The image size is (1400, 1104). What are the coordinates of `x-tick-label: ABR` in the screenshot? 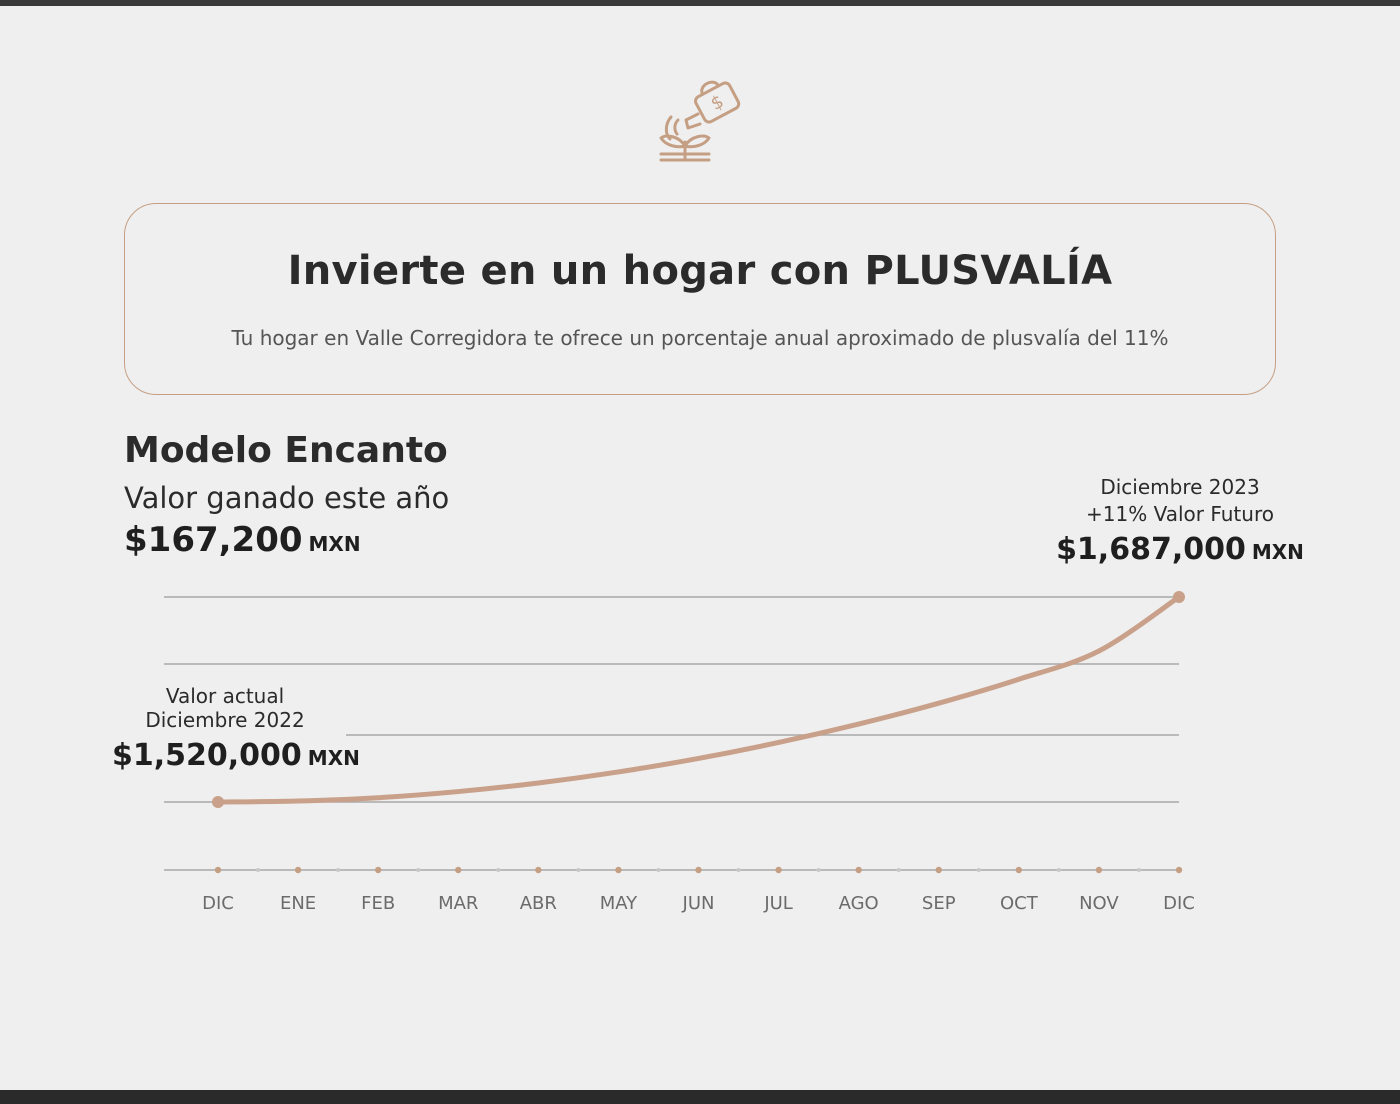 It's located at (538, 903).